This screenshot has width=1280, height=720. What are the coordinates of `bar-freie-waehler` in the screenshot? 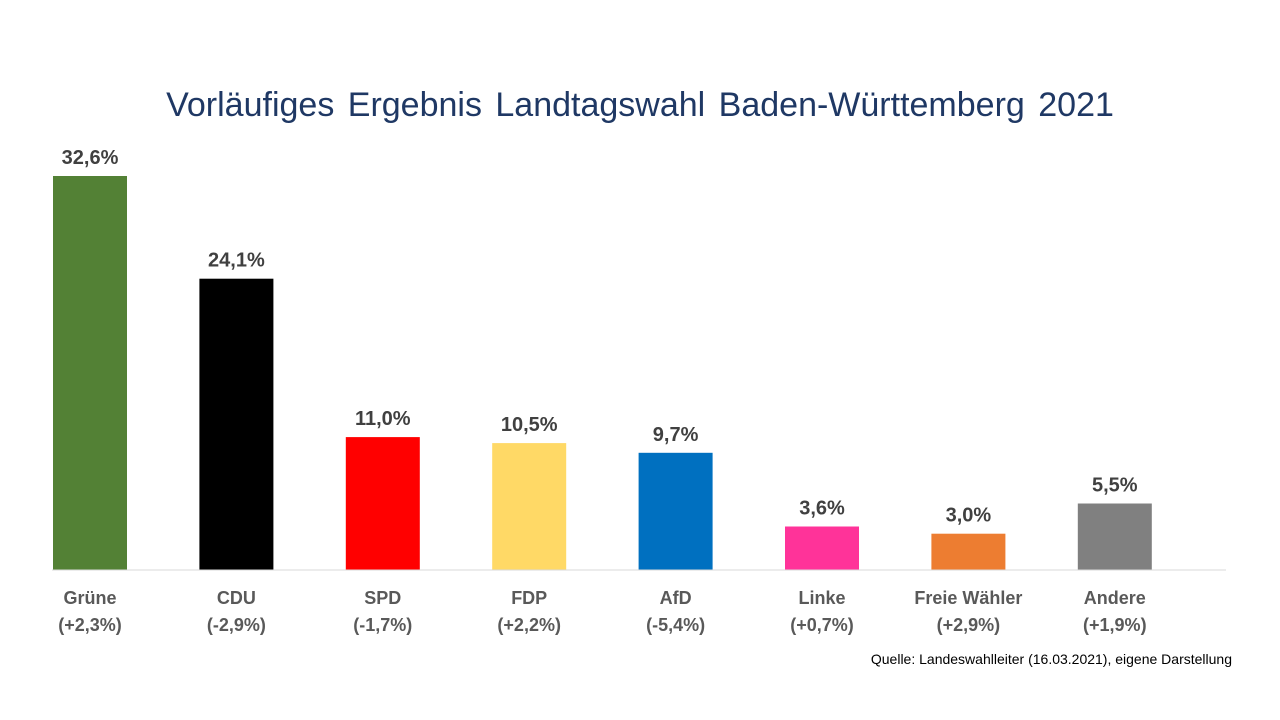 It's located at (968, 551).